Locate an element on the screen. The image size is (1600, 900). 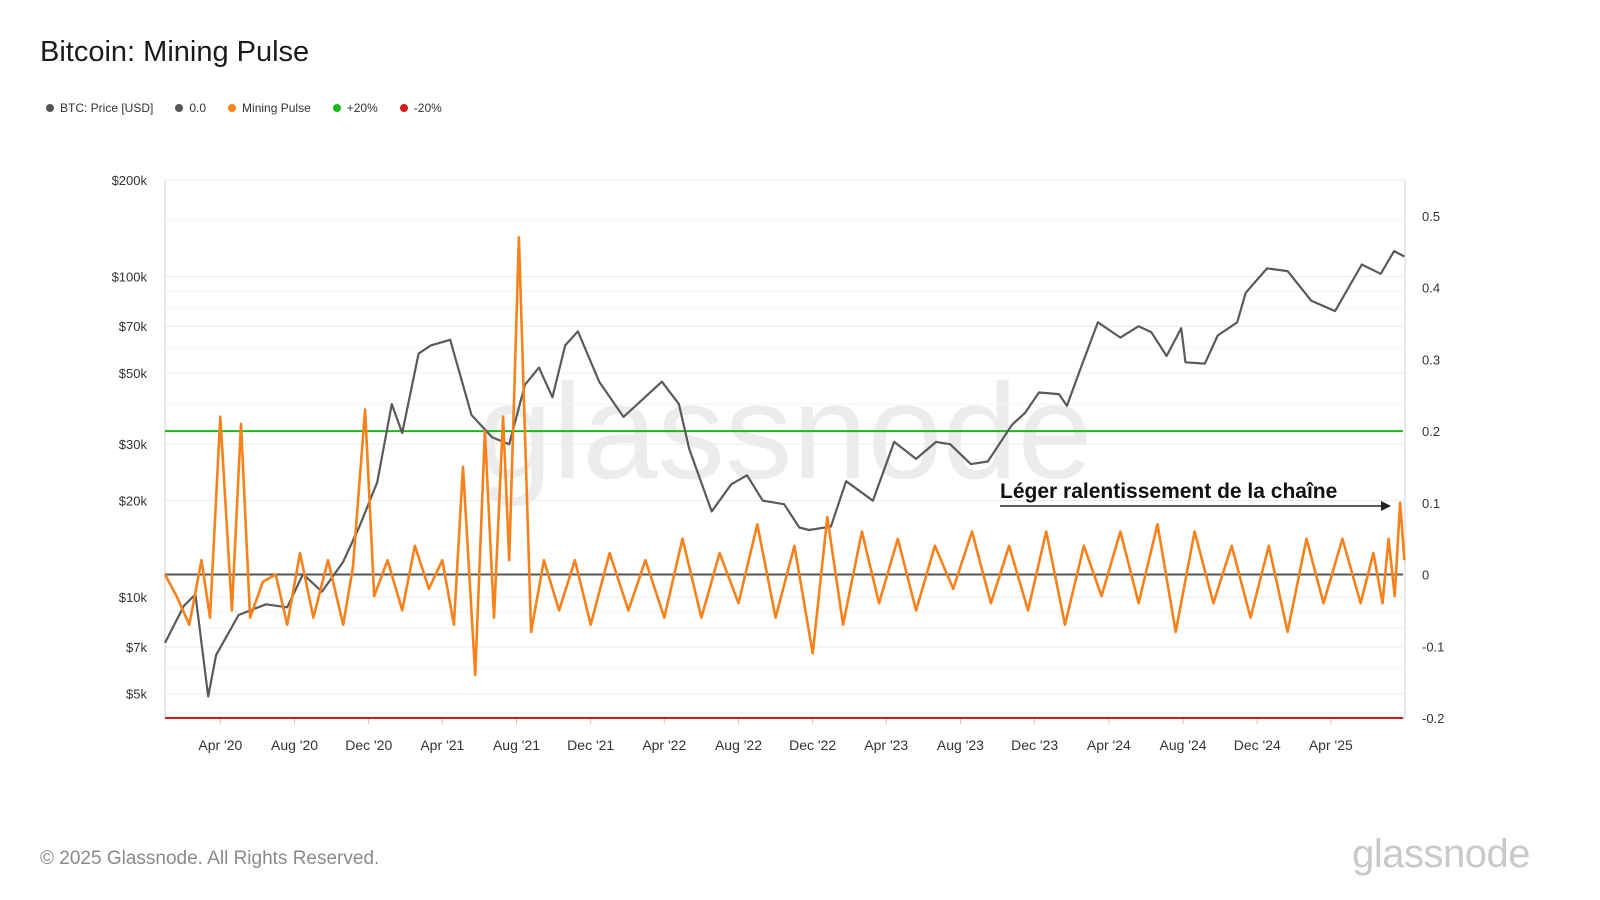
y-left-tick-label: $70k is located at coordinates (133, 326).